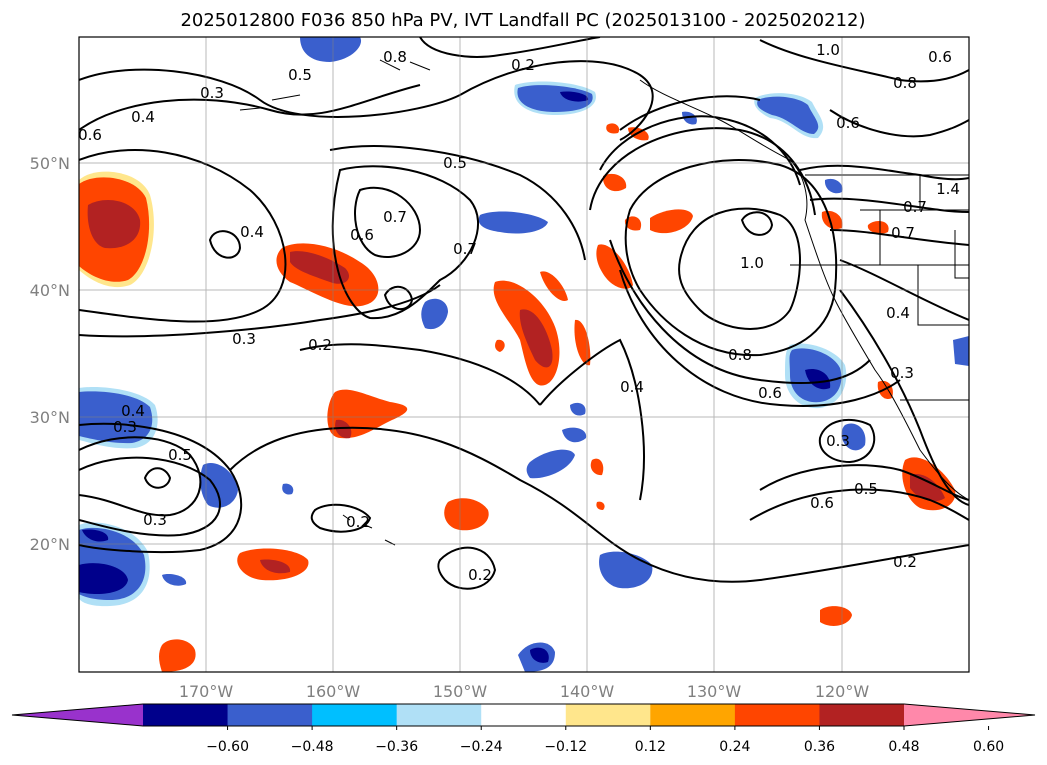  I want to click on lon-tick-label: 150°W, so click(460, 691).